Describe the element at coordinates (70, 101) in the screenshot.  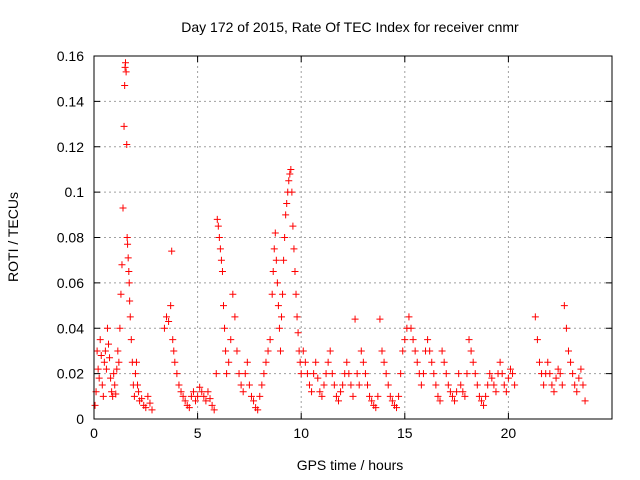
I see `y-tick-label: 0.14` at that location.